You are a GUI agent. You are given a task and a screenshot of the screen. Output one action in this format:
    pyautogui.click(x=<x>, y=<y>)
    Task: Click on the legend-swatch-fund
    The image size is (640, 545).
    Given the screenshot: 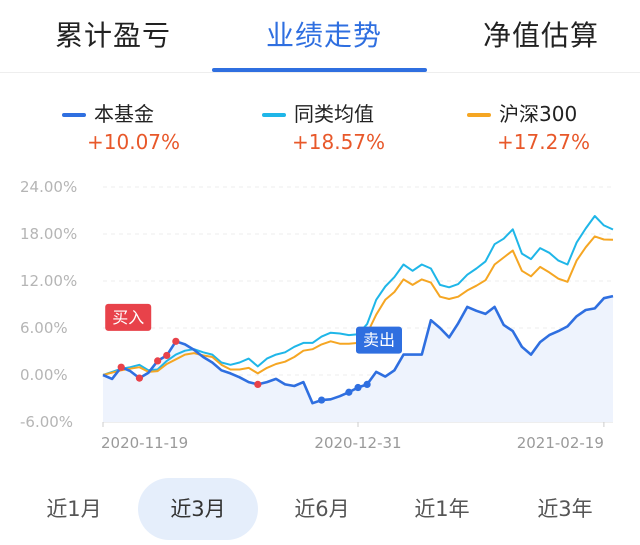 What is the action you would take?
    pyautogui.click(x=74, y=115)
    